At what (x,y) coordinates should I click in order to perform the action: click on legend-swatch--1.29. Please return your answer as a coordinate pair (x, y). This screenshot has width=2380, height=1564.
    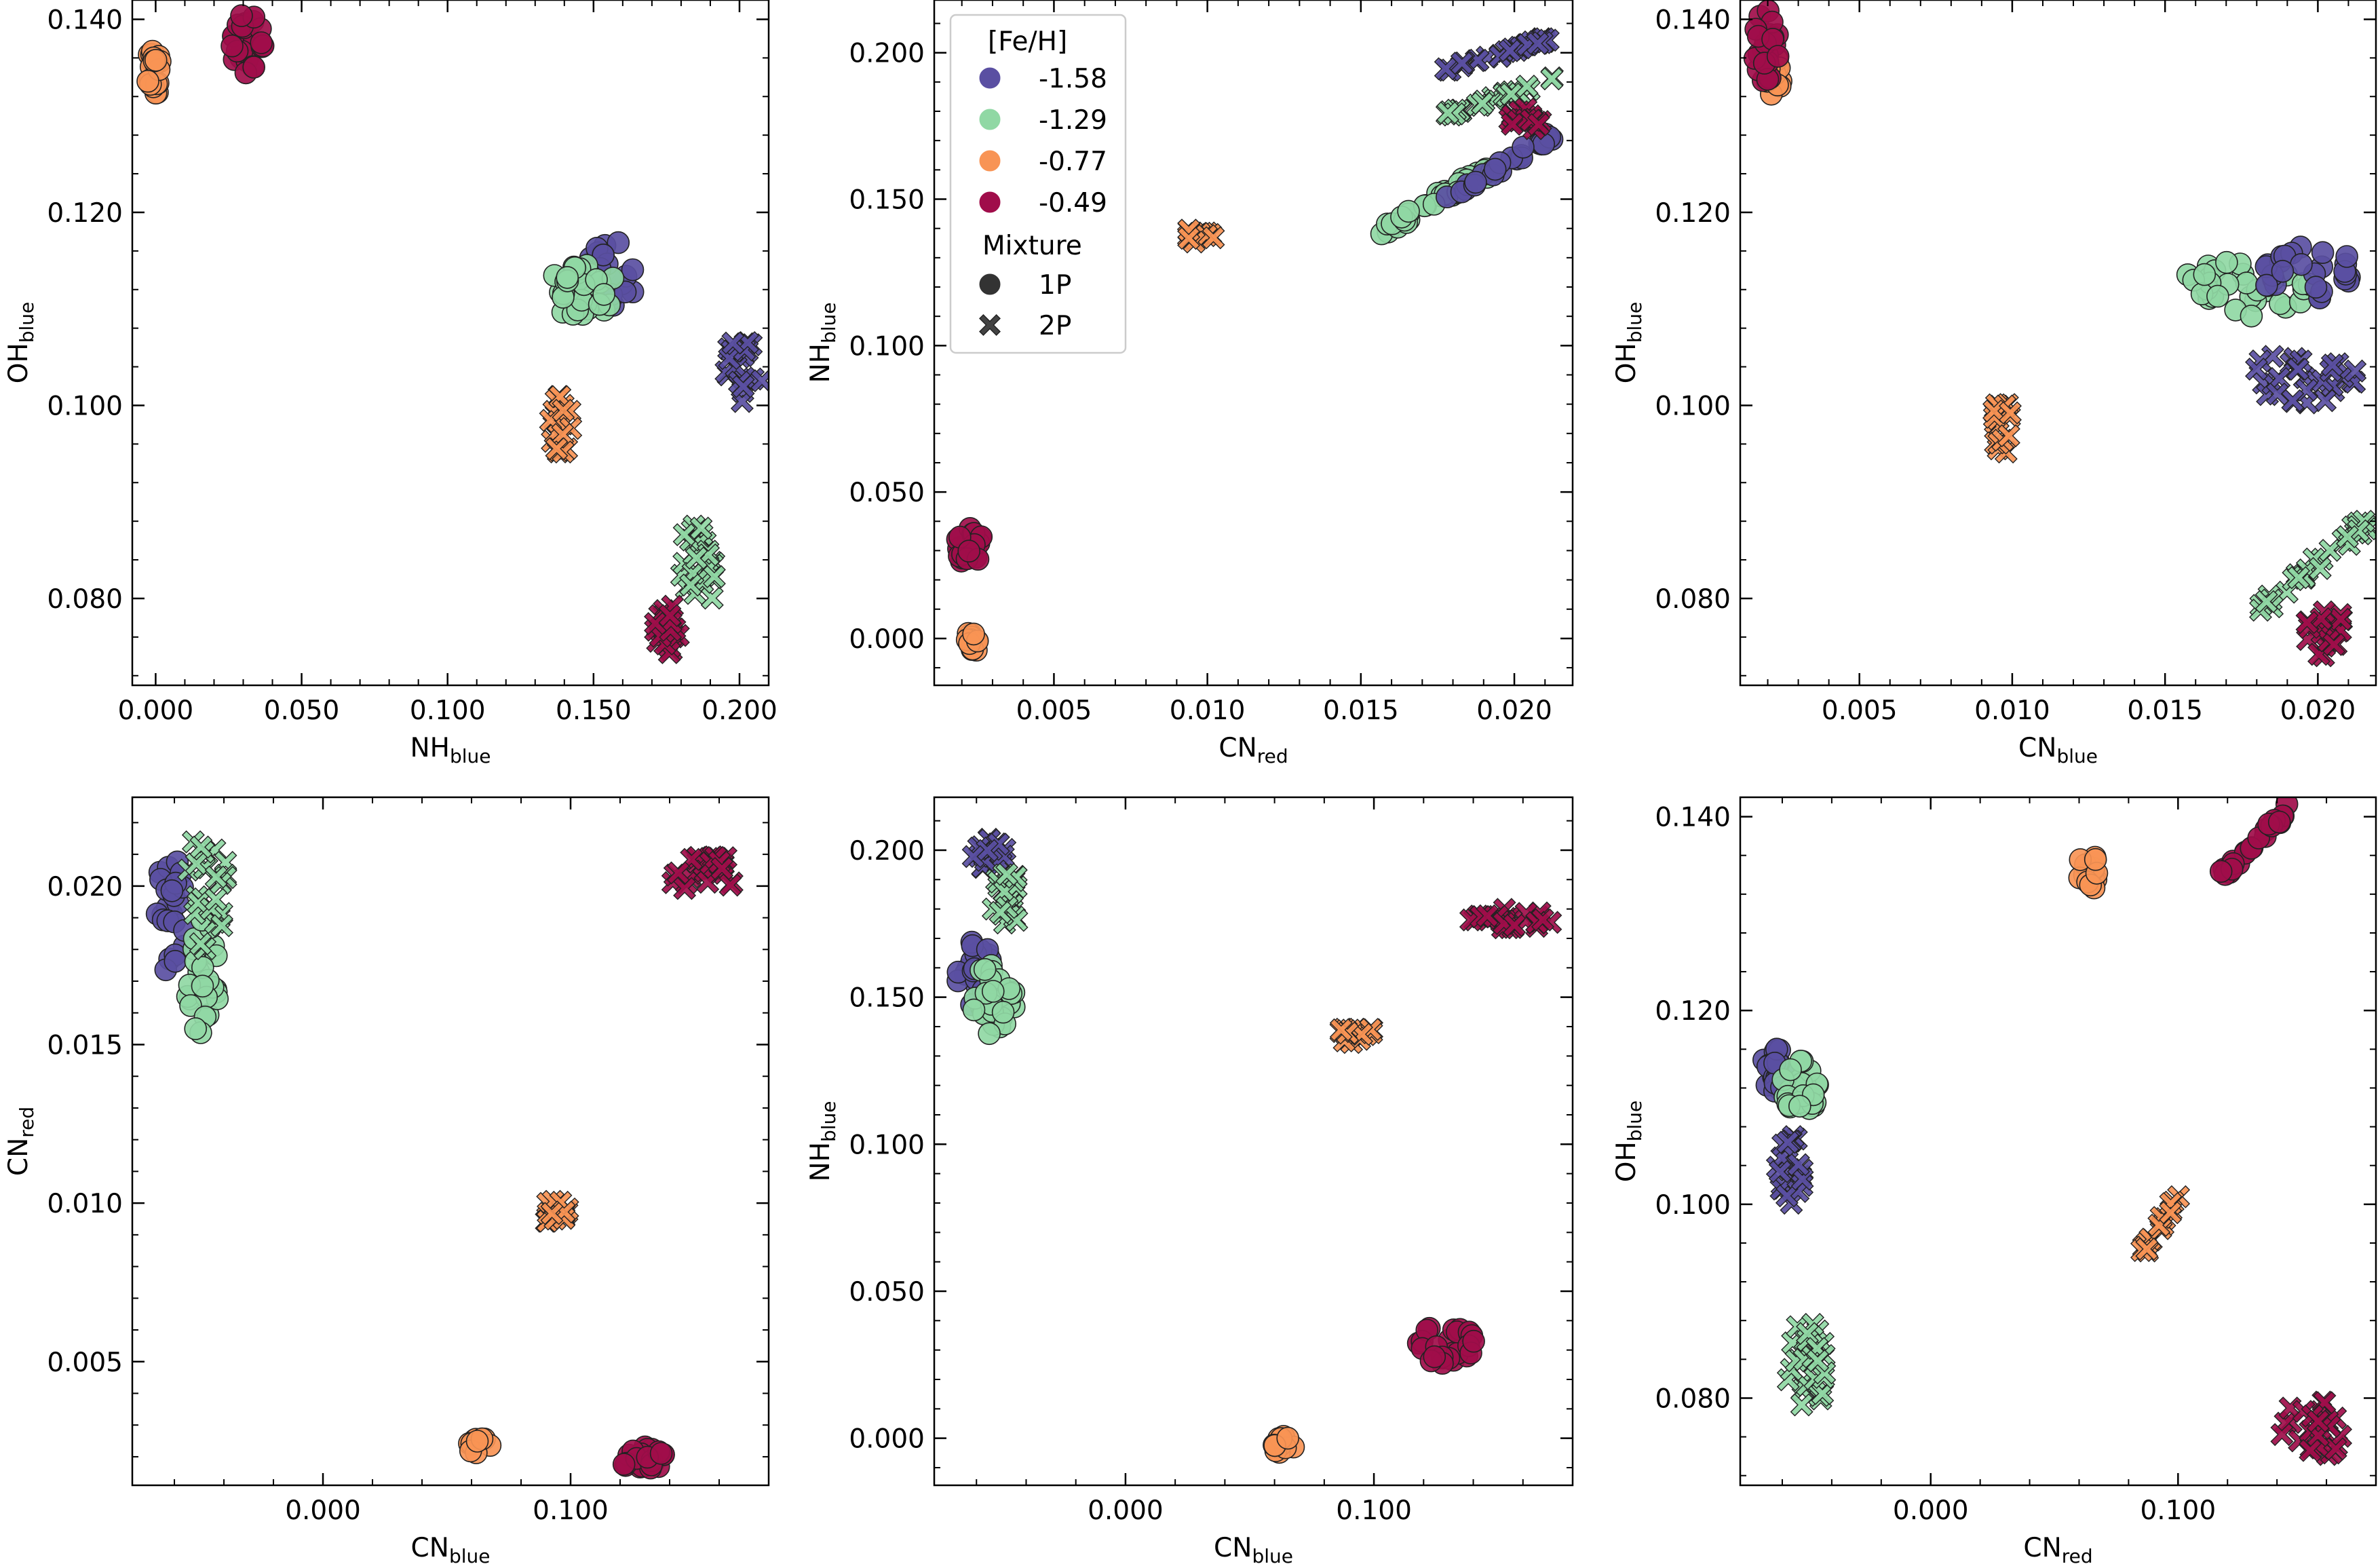
    Looking at the image, I should click on (990, 119).